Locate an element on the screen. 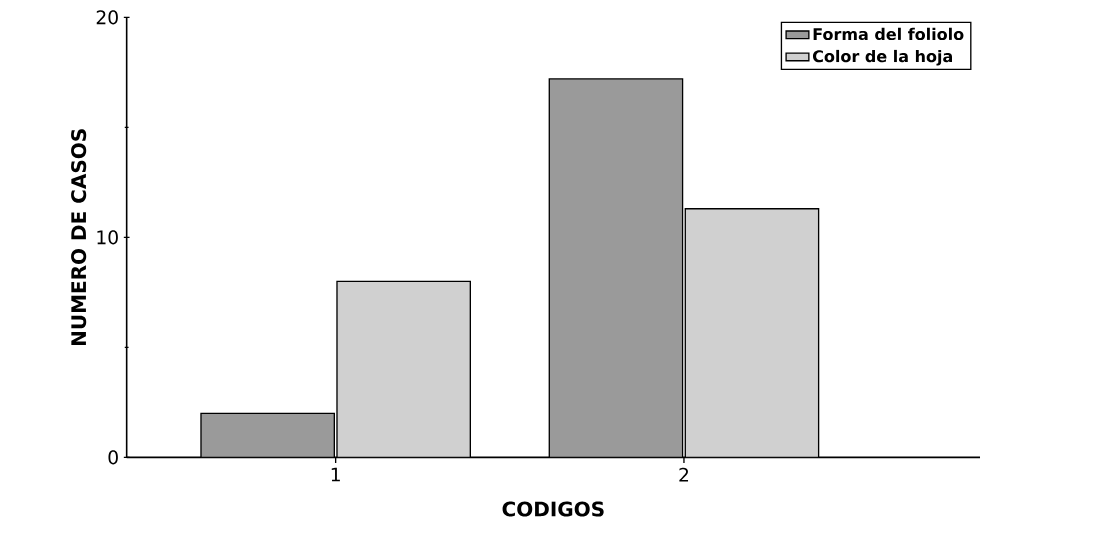 Image resolution: width=1120 pixels, height=540 pixels. x-tick-label: 1 is located at coordinates (335, 474).